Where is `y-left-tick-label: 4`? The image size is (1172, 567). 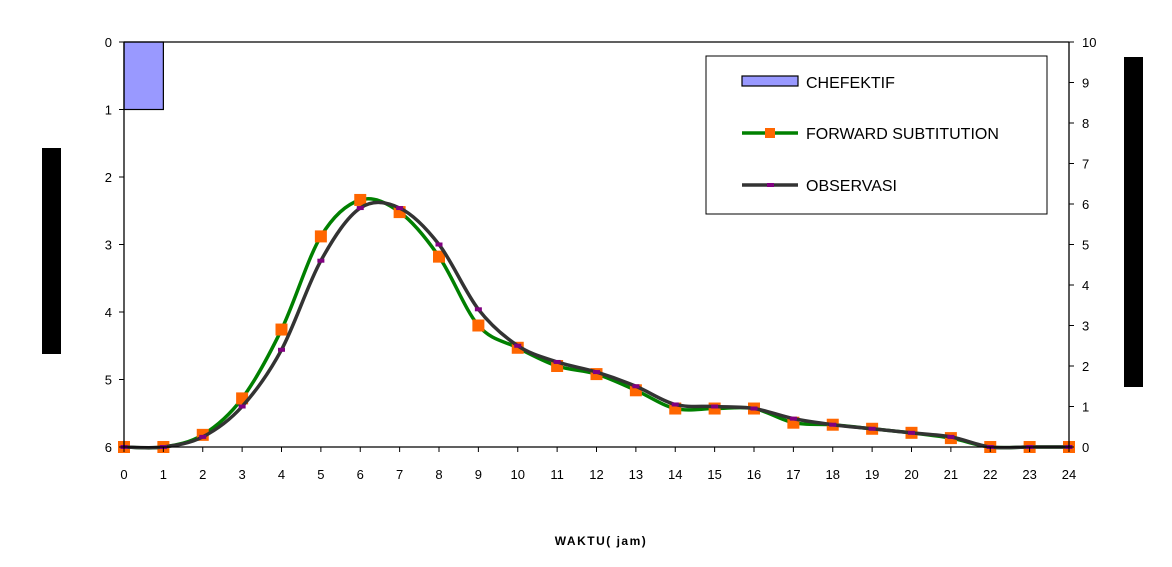
y-left-tick-label: 4 is located at coordinates (108, 312).